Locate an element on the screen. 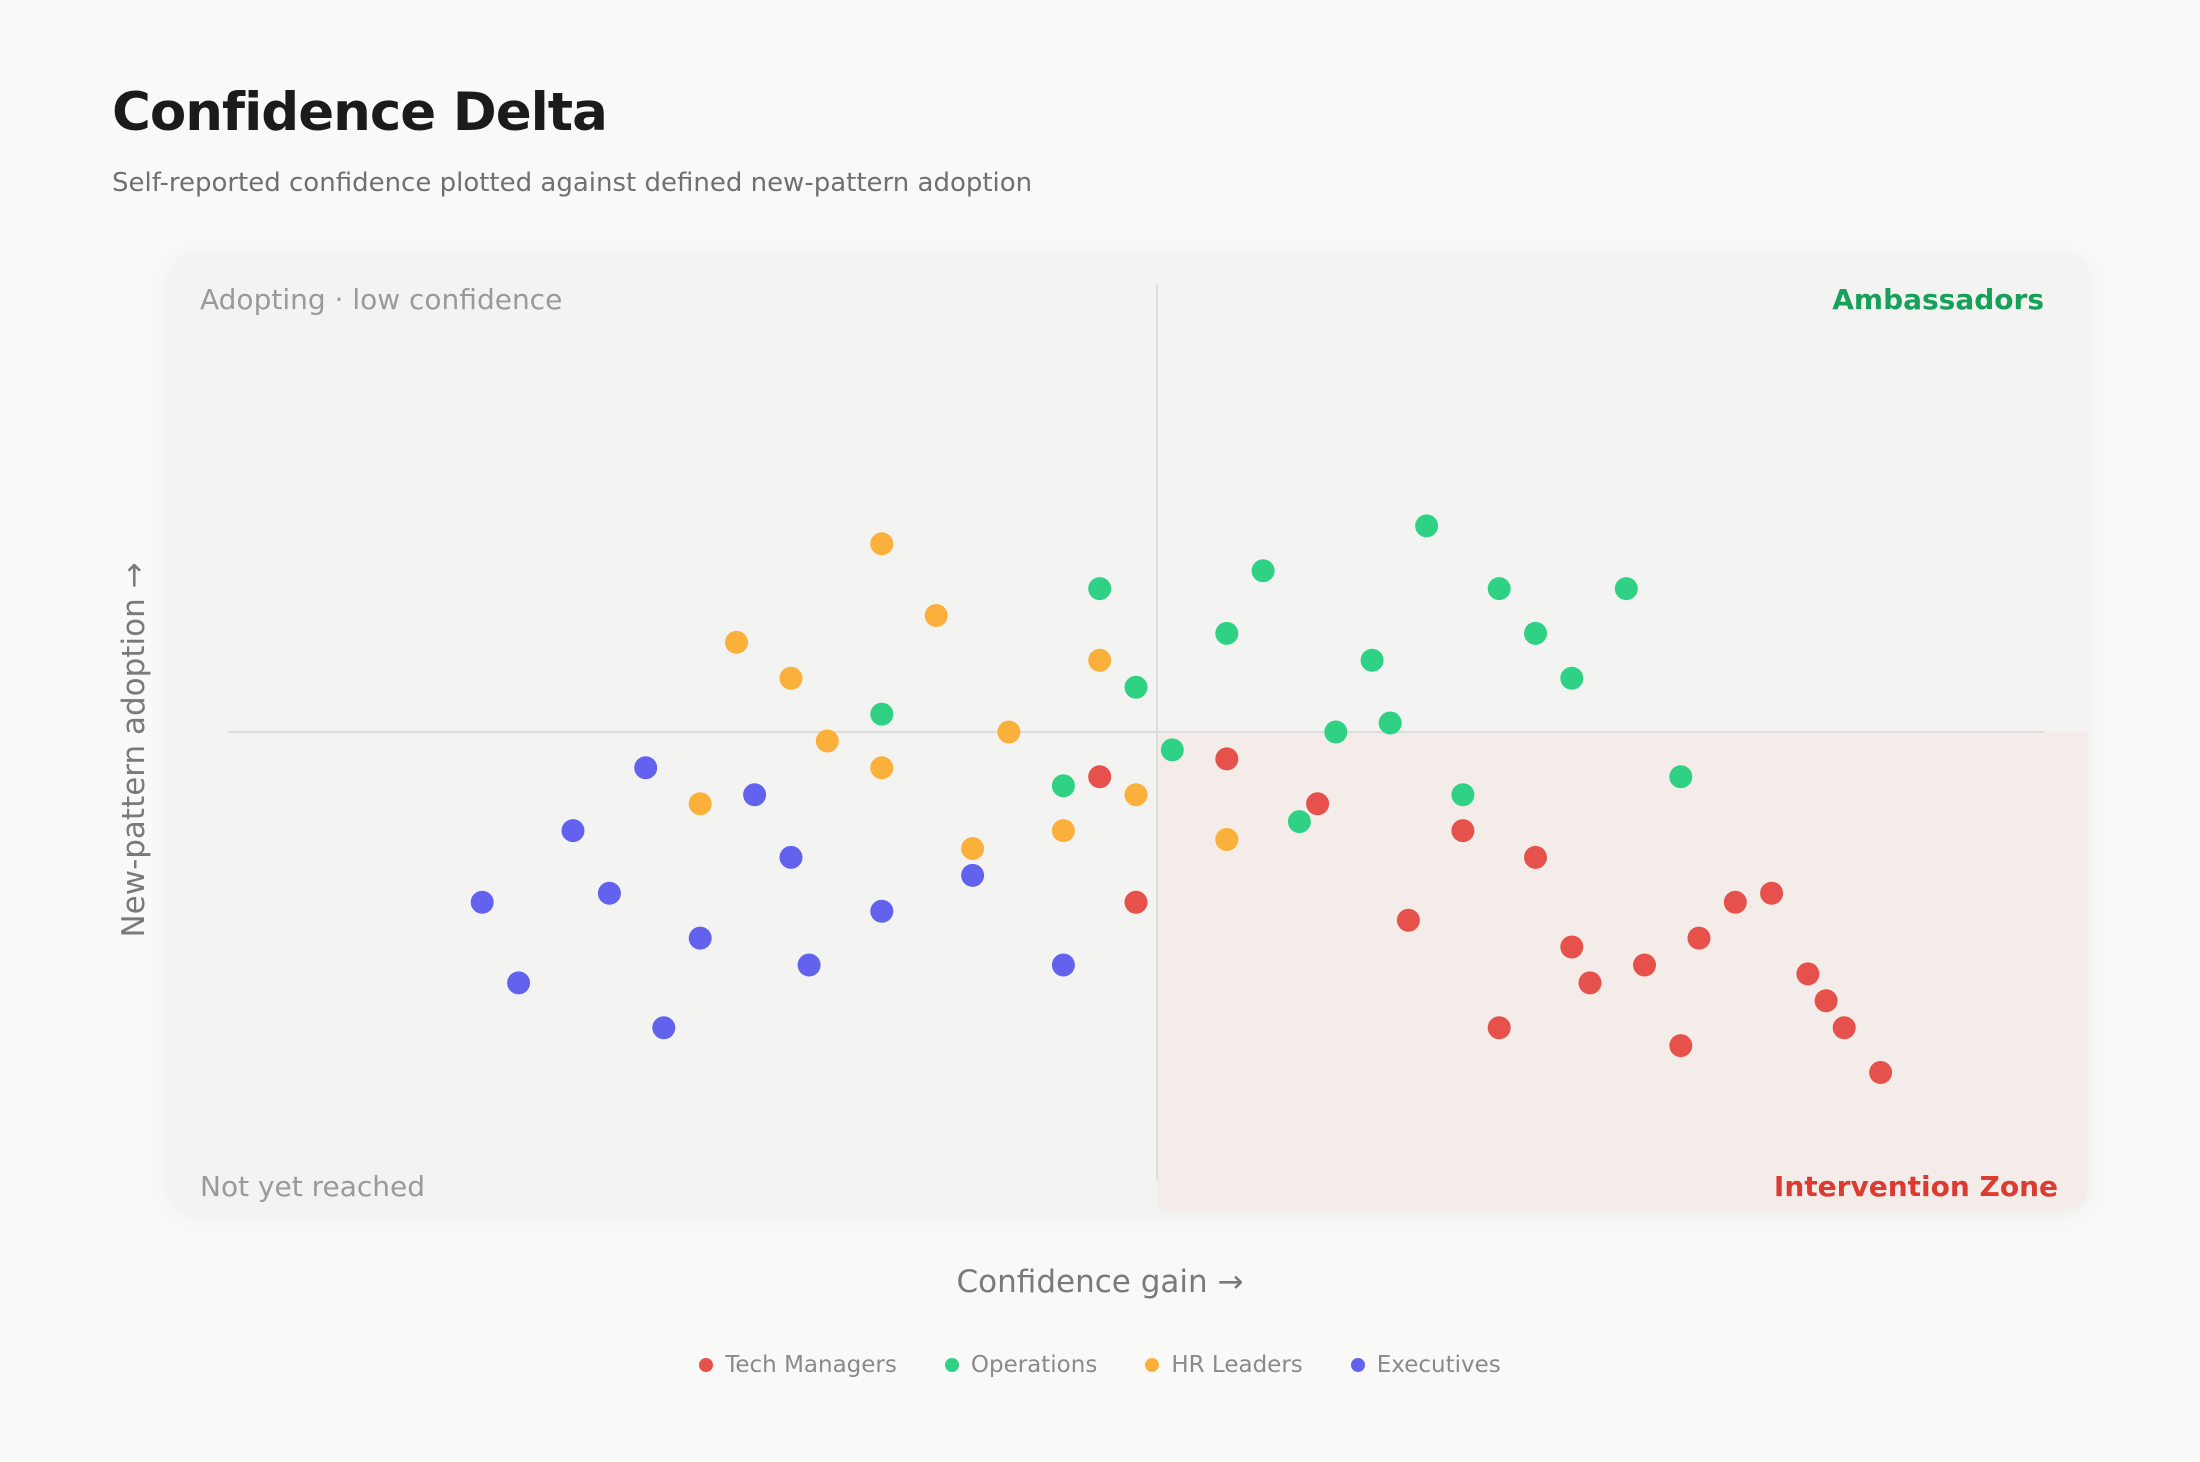 Image resolution: width=2200 pixels, height=1462 pixels. legend-label: Executives is located at coordinates (1438, 1365).